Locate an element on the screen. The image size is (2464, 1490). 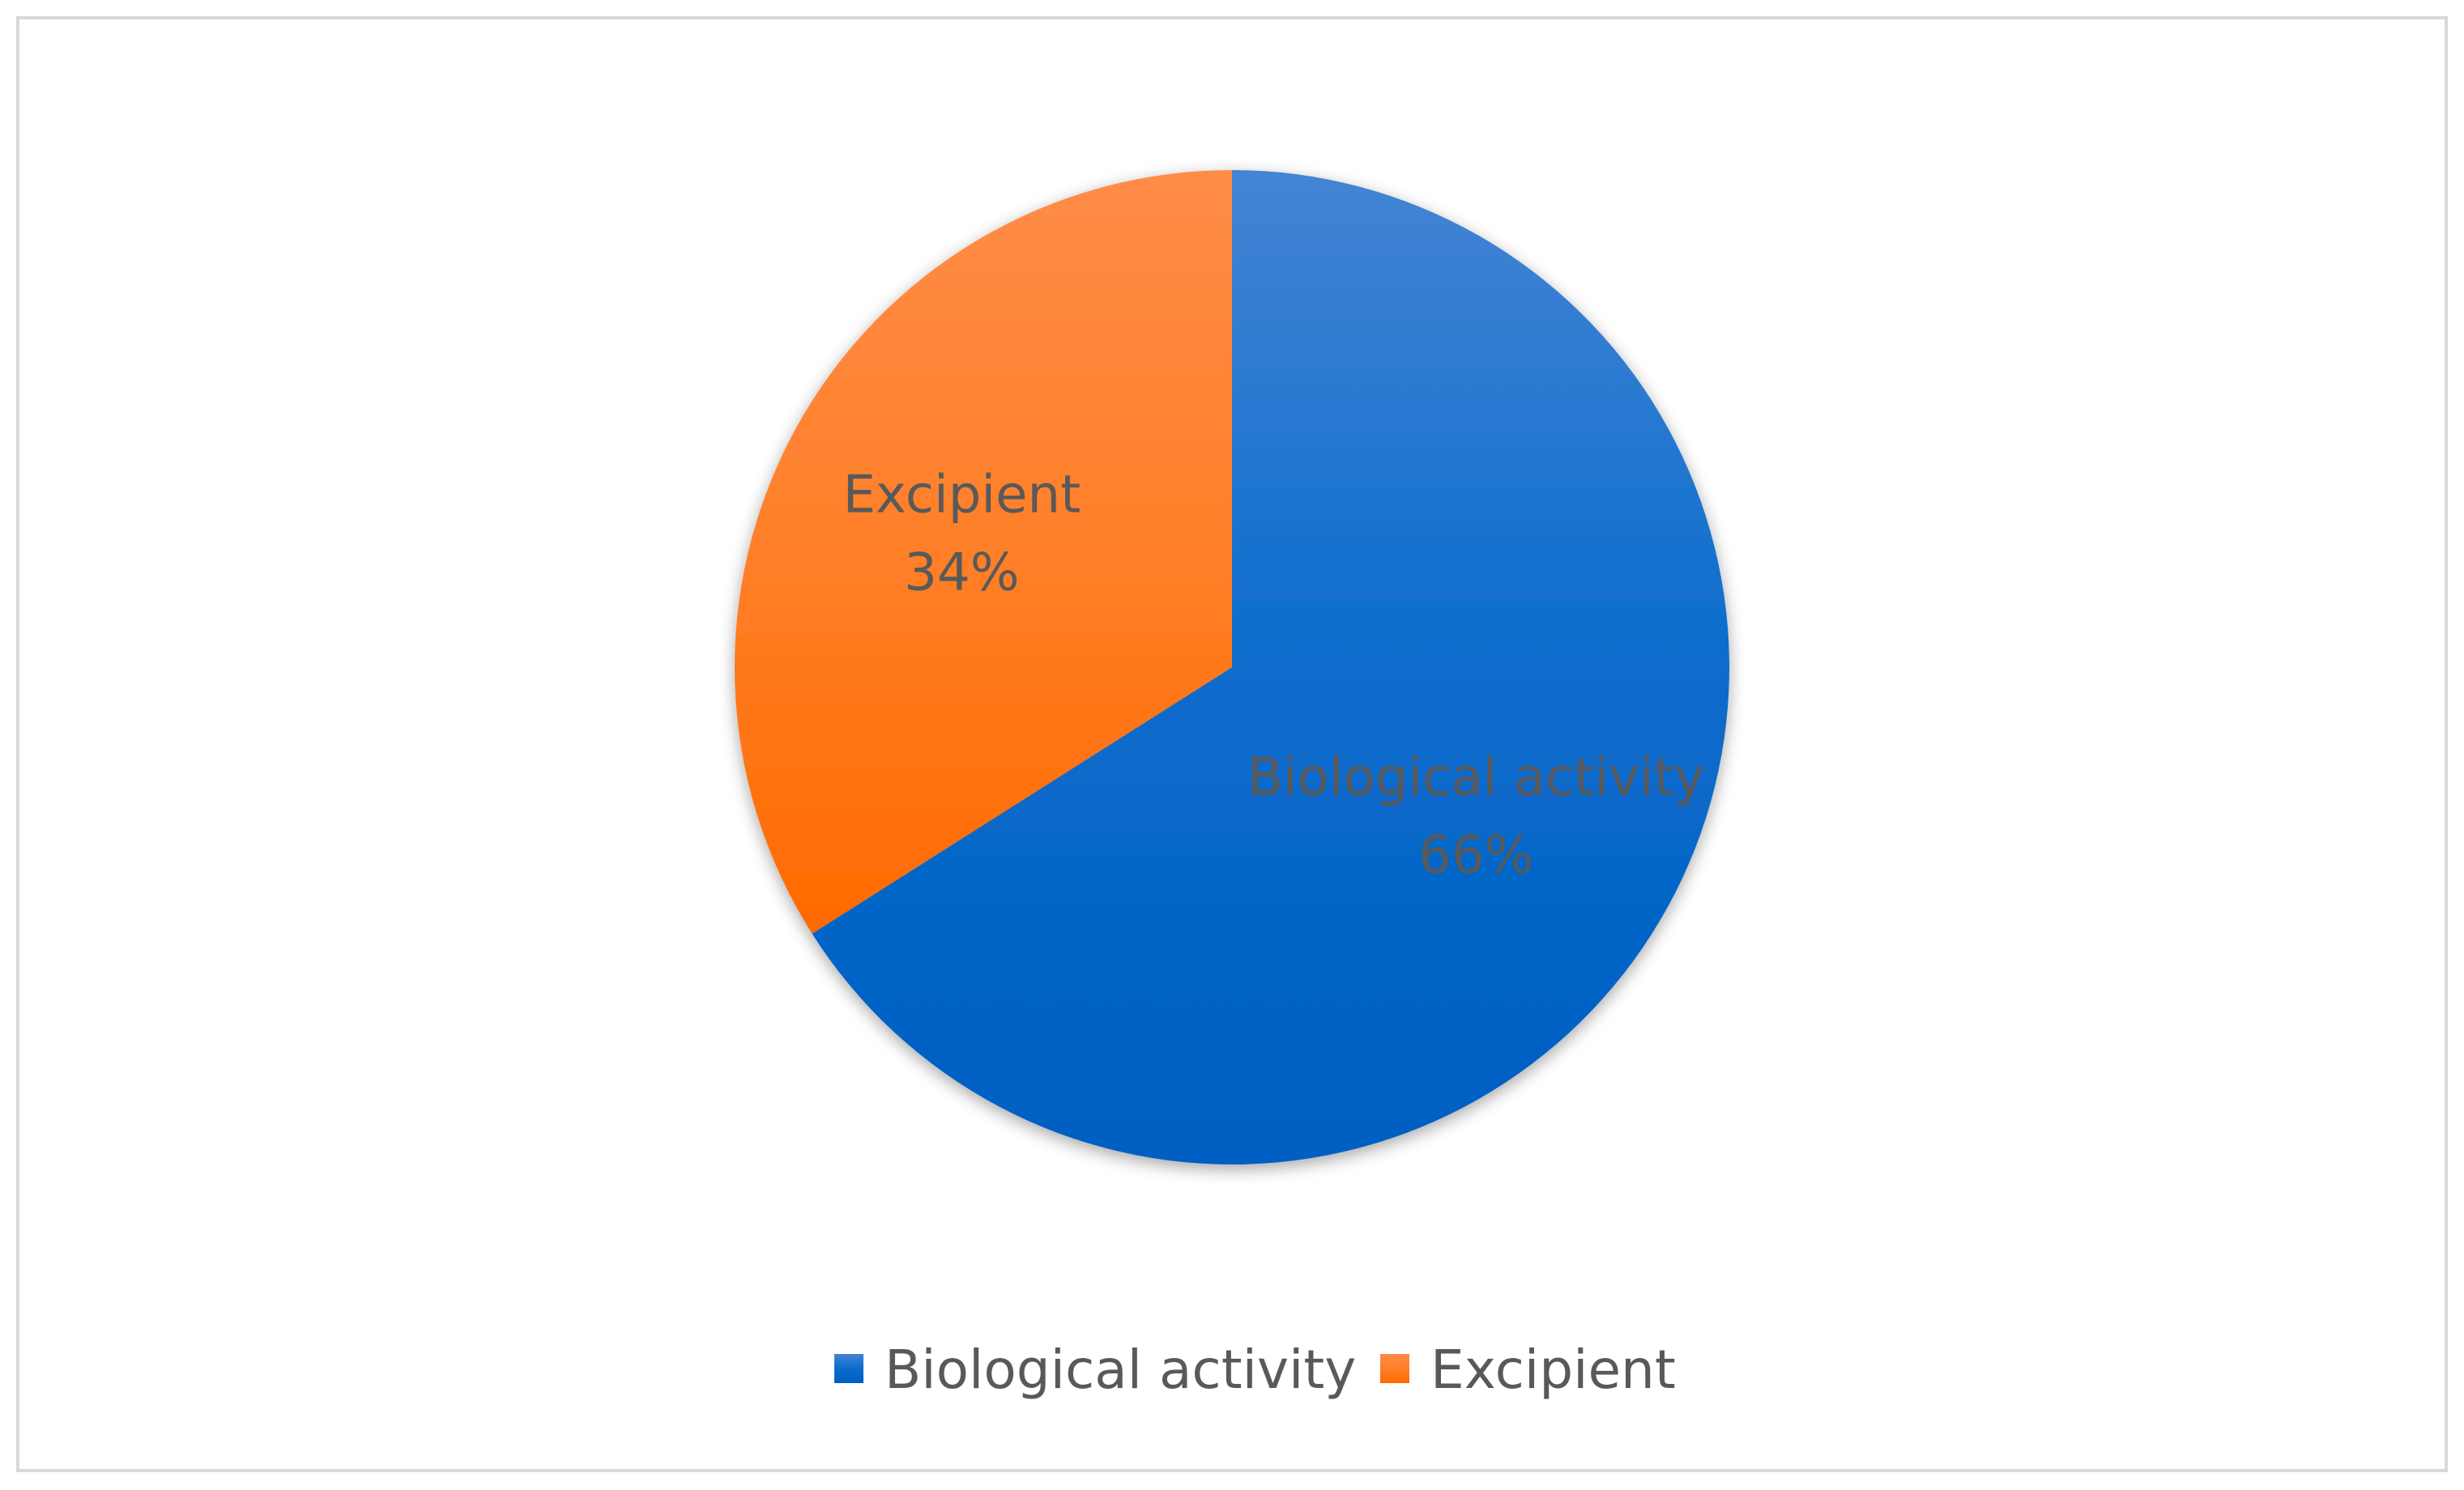
legend-swatch-biological-activity is located at coordinates (848, 1369).